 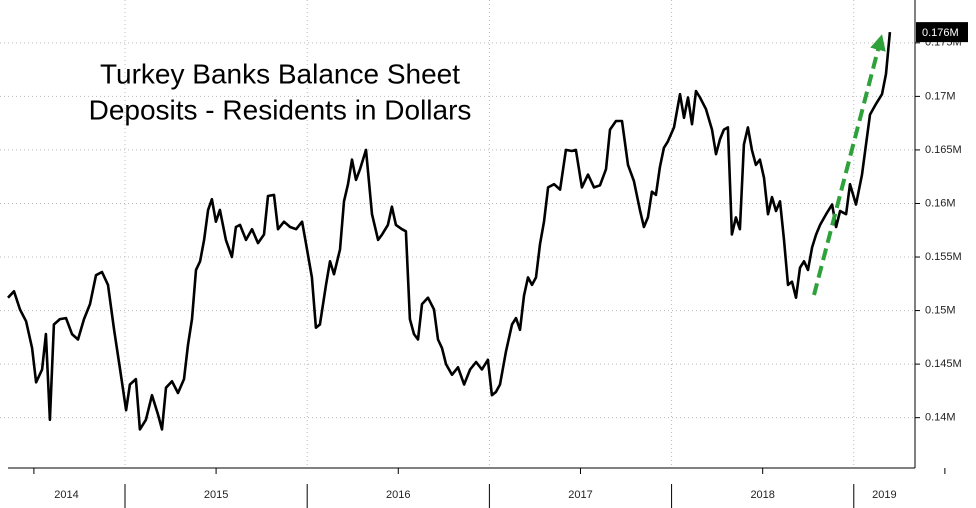 What do you see at coordinates (762, 495) in the screenshot?
I see `x-tick-label: 2018` at bounding box center [762, 495].